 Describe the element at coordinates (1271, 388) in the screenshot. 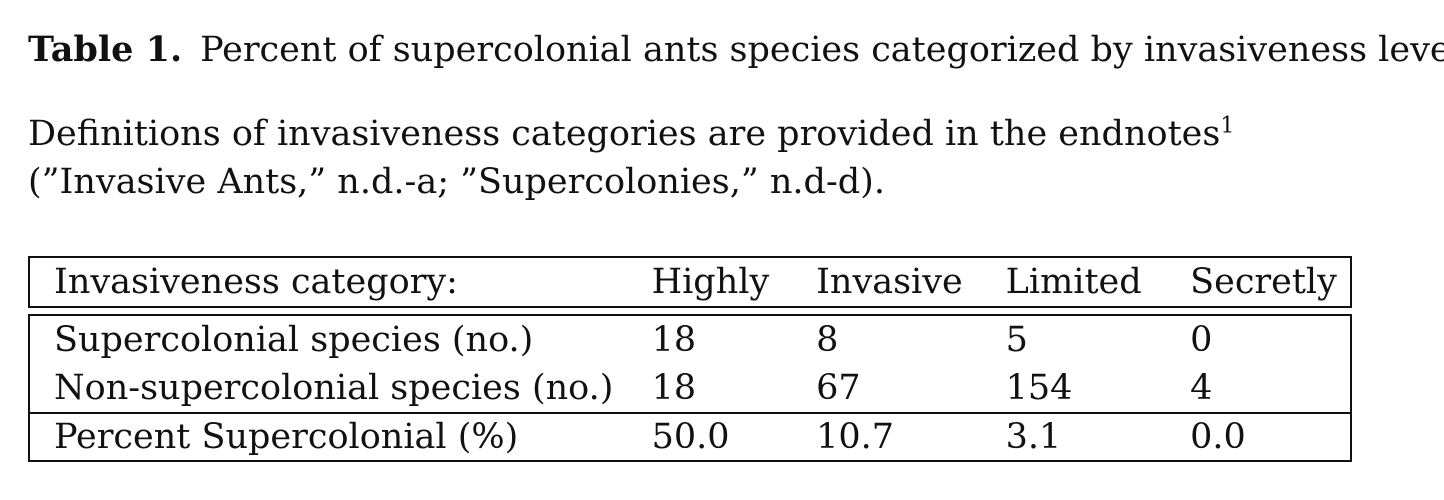

I see `cell-secretly: 4` at that location.